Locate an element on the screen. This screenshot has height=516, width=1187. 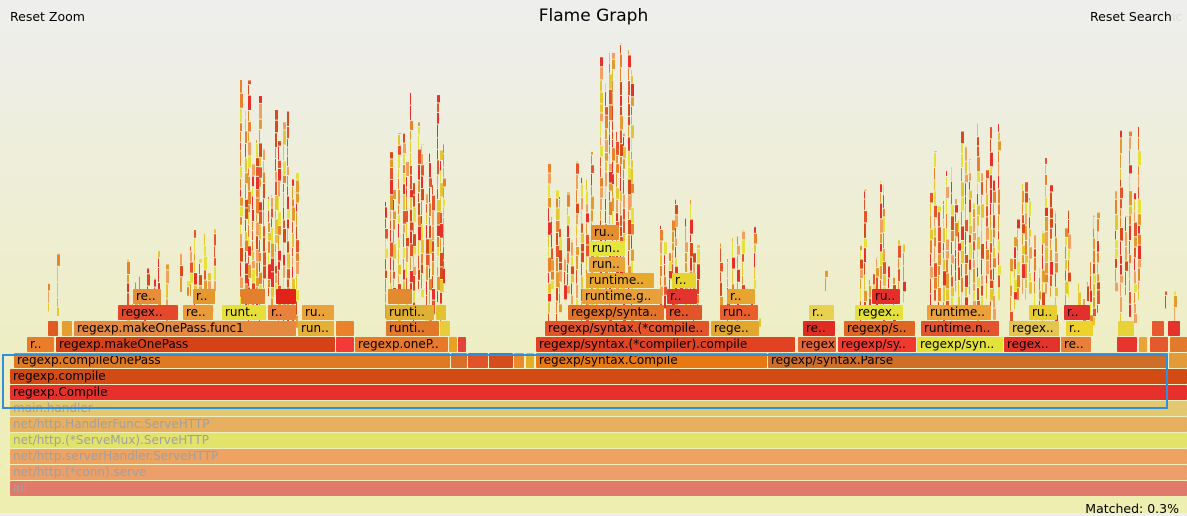
frame: regexp.. is located at coordinates (817, 344).